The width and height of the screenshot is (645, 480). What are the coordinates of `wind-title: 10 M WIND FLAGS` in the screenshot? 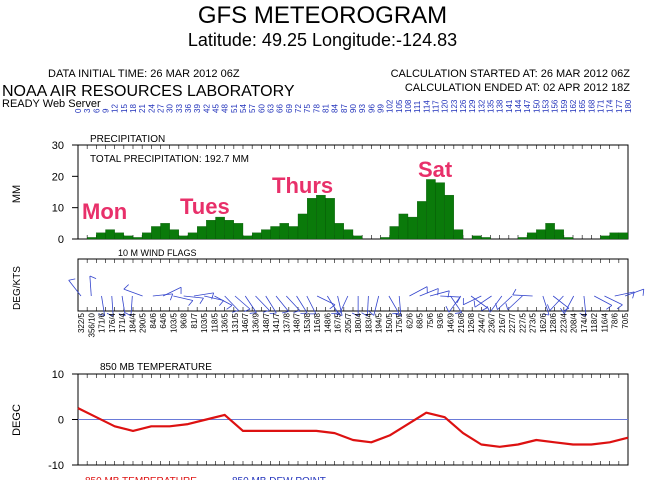 It's located at (157, 253).